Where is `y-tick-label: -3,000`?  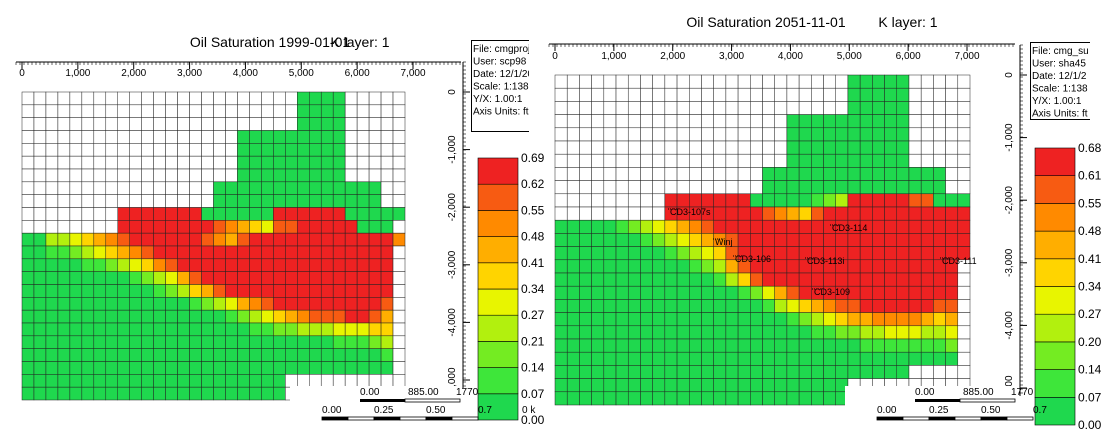 y-tick-label: -3,000 is located at coordinates (452, 264).